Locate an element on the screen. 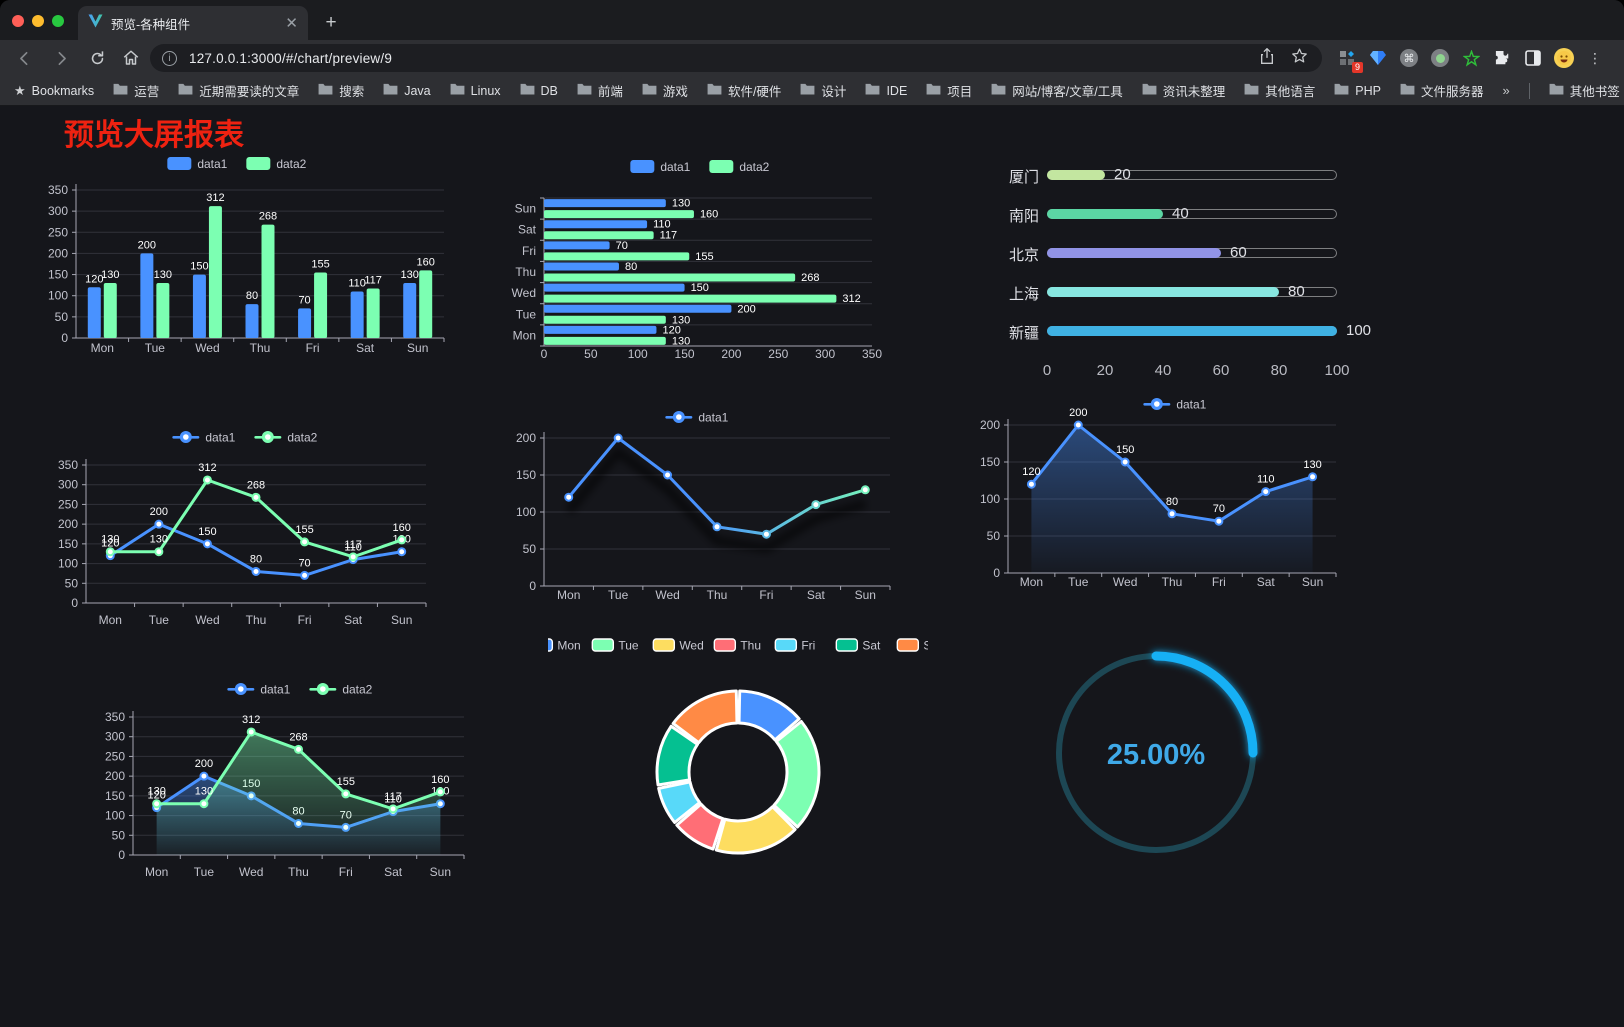 This screenshot has height=1027, width=1624. close-window-button is located at coordinates (18, 21).